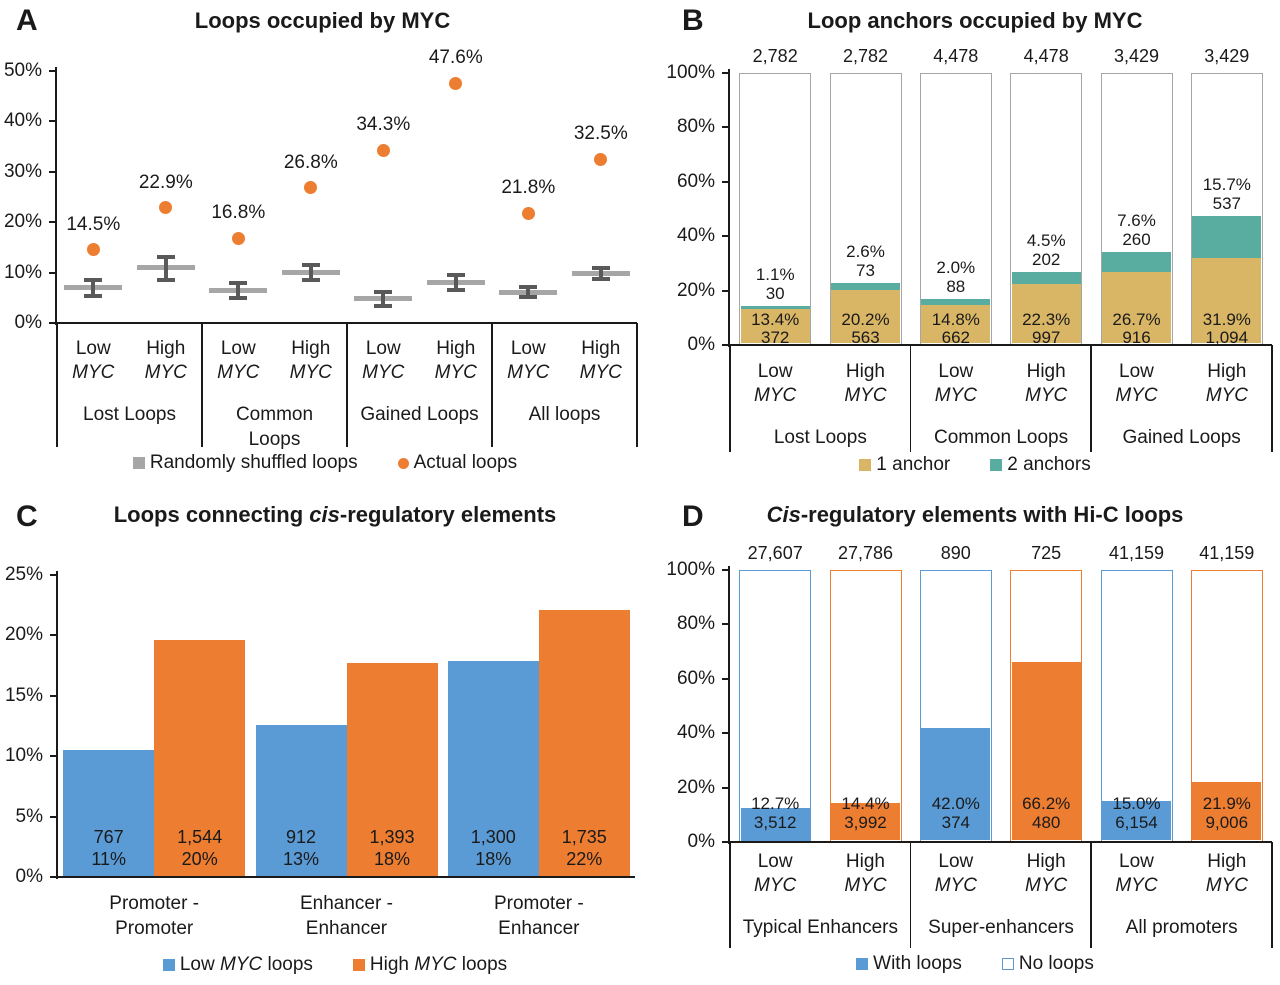  Describe the element at coordinates (1227, 822) in the screenshot. I see `with-loops-count: 9,006` at that location.